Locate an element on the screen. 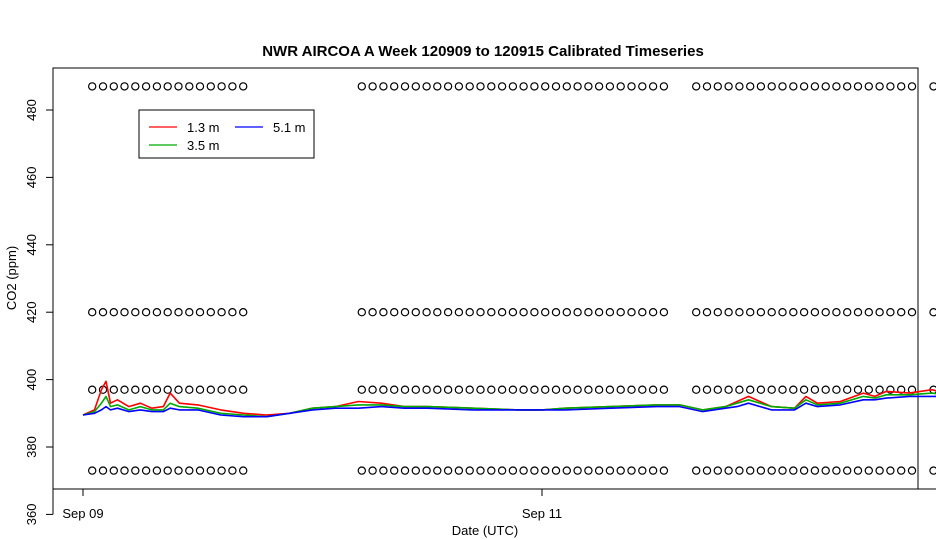 The width and height of the screenshot is (936, 540). y-axis: 360 380 400 420 440 460 480 is located at coordinates (39, 312).